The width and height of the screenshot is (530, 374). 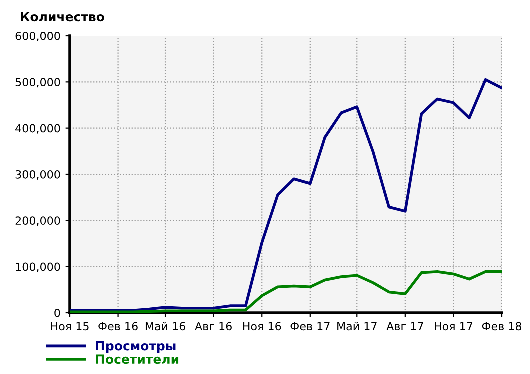 What do you see at coordinates (38, 37) in the screenshot?
I see `y-tick-label: 600,000` at bounding box center [38, 37].